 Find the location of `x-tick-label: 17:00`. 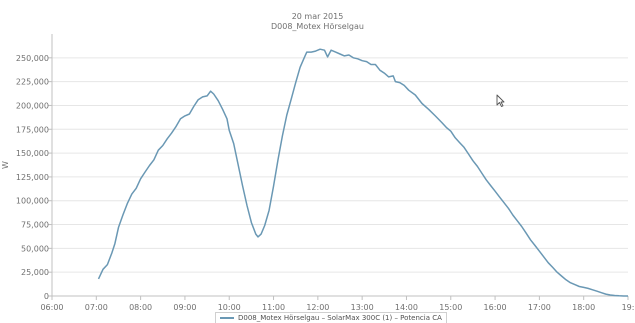

x-tick-label: 17:00 is located at coordinates (539, 307).